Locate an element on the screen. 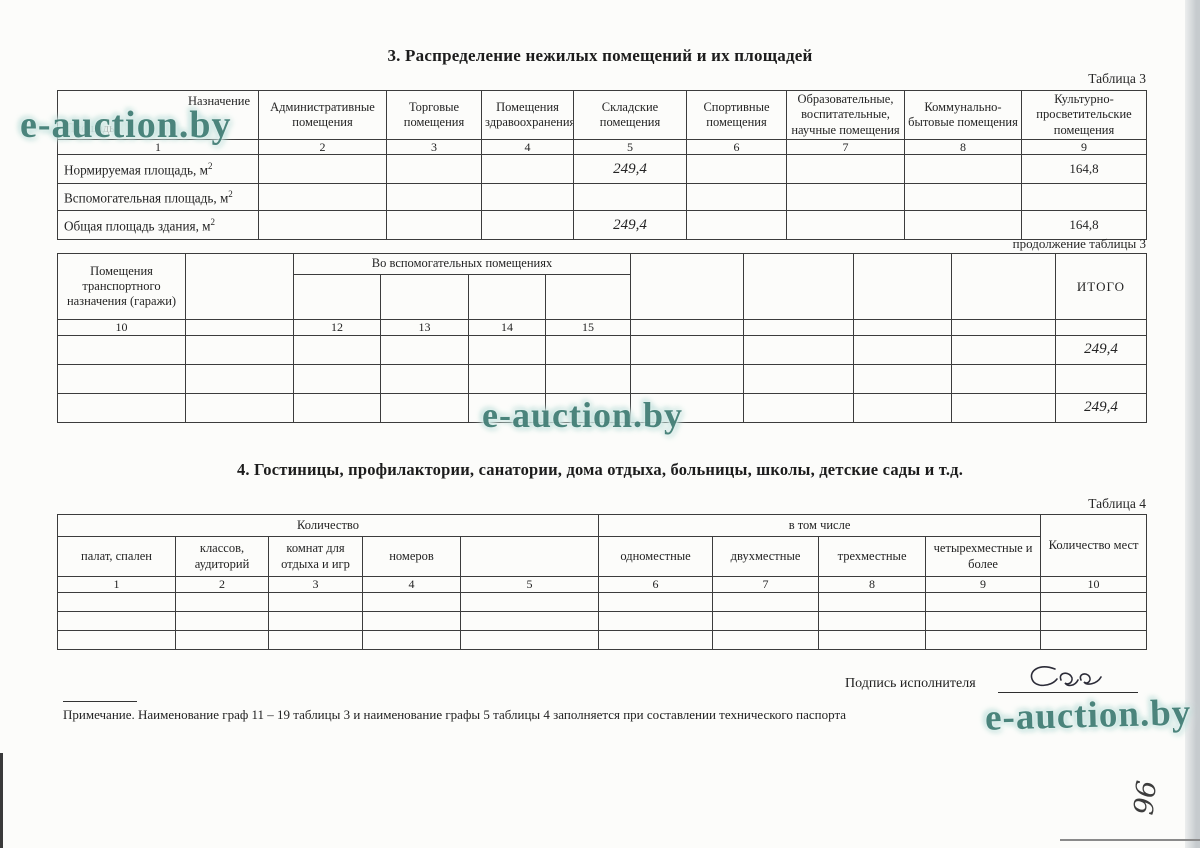  table4-label: Таблица 4 is located at coordinates (1117, 503).